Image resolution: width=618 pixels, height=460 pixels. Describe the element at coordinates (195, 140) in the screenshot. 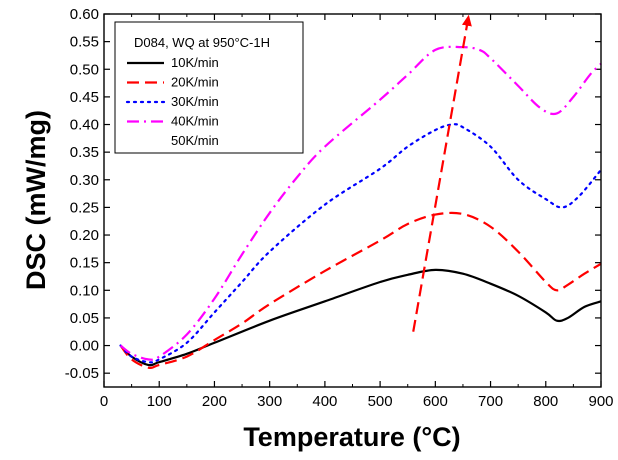

I see `legend-entry-label: 50K/min` at that location.